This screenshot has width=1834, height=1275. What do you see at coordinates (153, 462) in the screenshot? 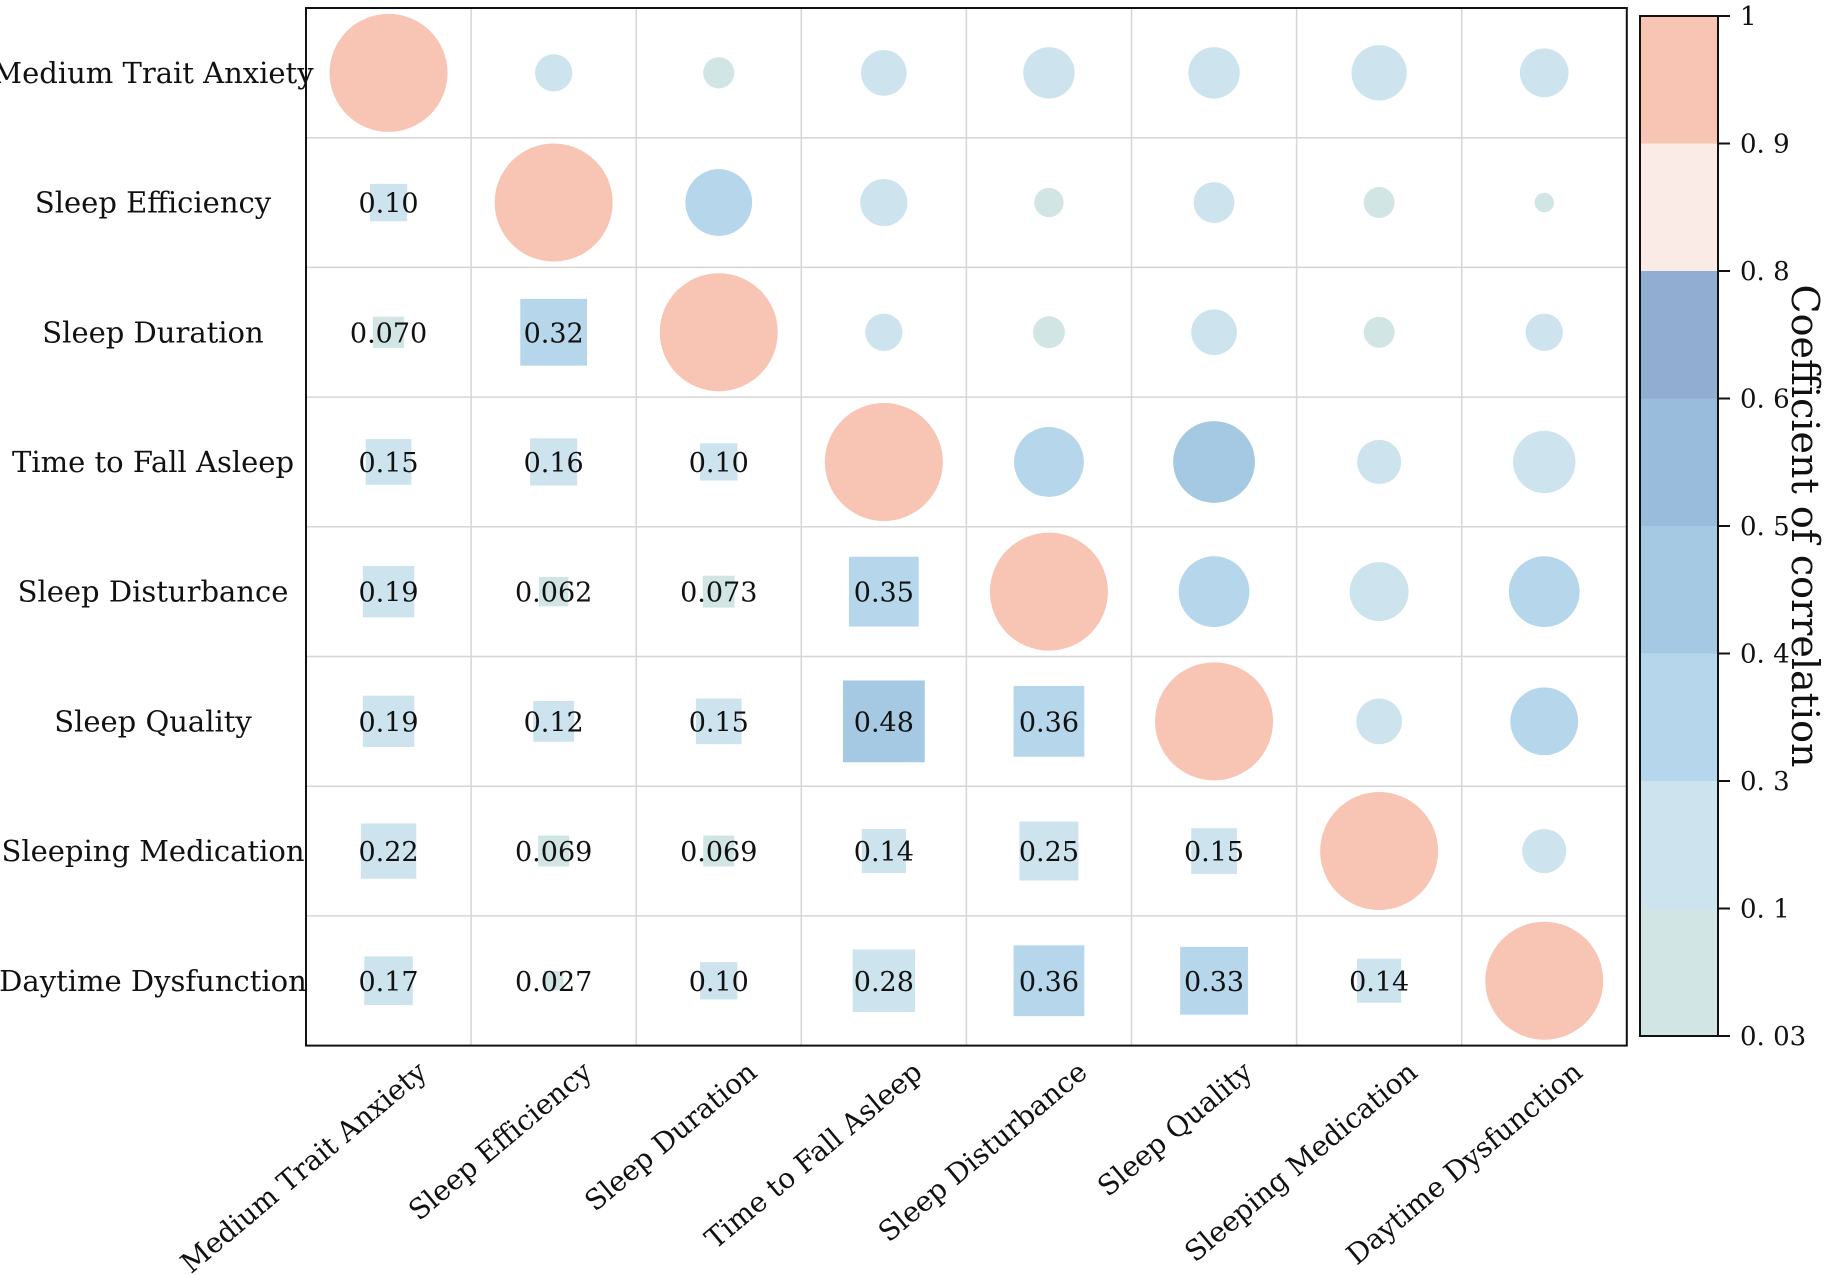
I see `row-label: Time to Fall Asleep` at bounding box center [153, 462].